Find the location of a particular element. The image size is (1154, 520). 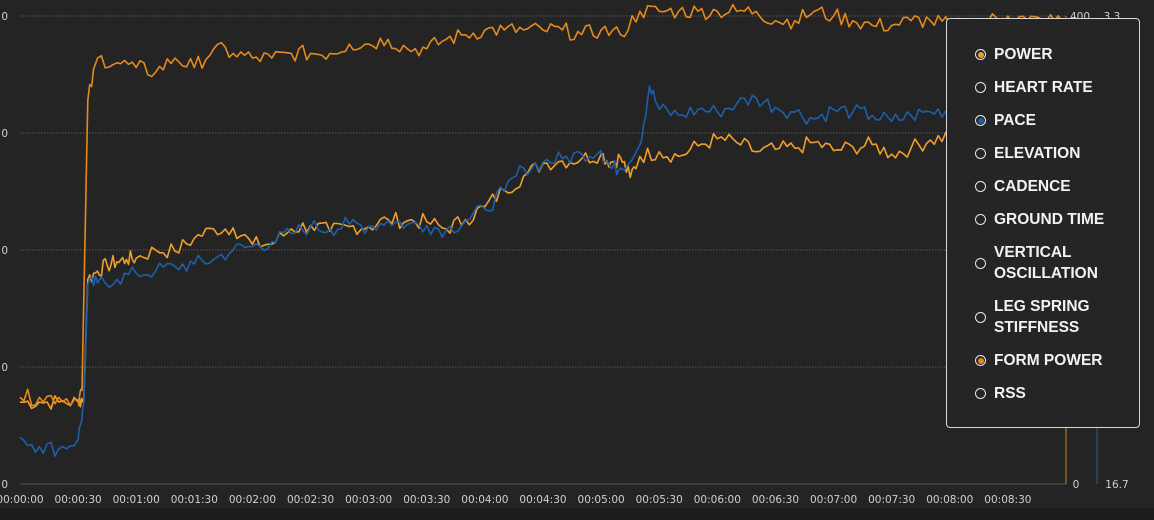

x-tick-label: 00:05:00 is located at coordinates (601, 500).